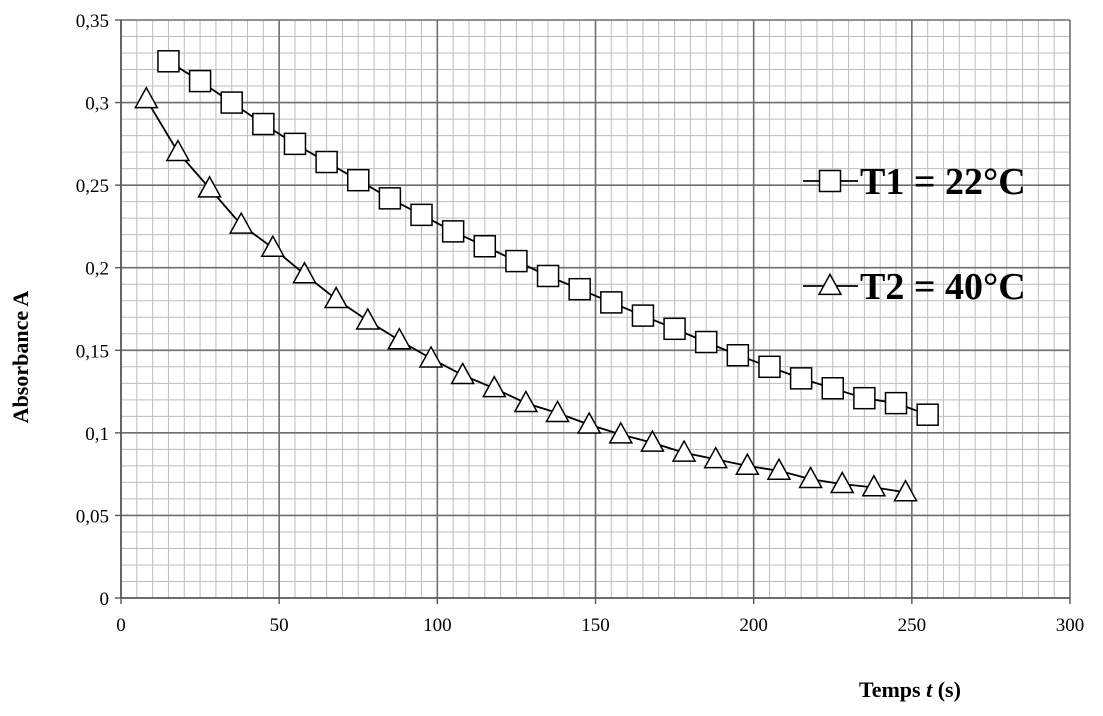  What do you see at coordinates (97, 269) in the screenshot?
I see `y-tick-label: 0,2` at bounding box center [97, 269].